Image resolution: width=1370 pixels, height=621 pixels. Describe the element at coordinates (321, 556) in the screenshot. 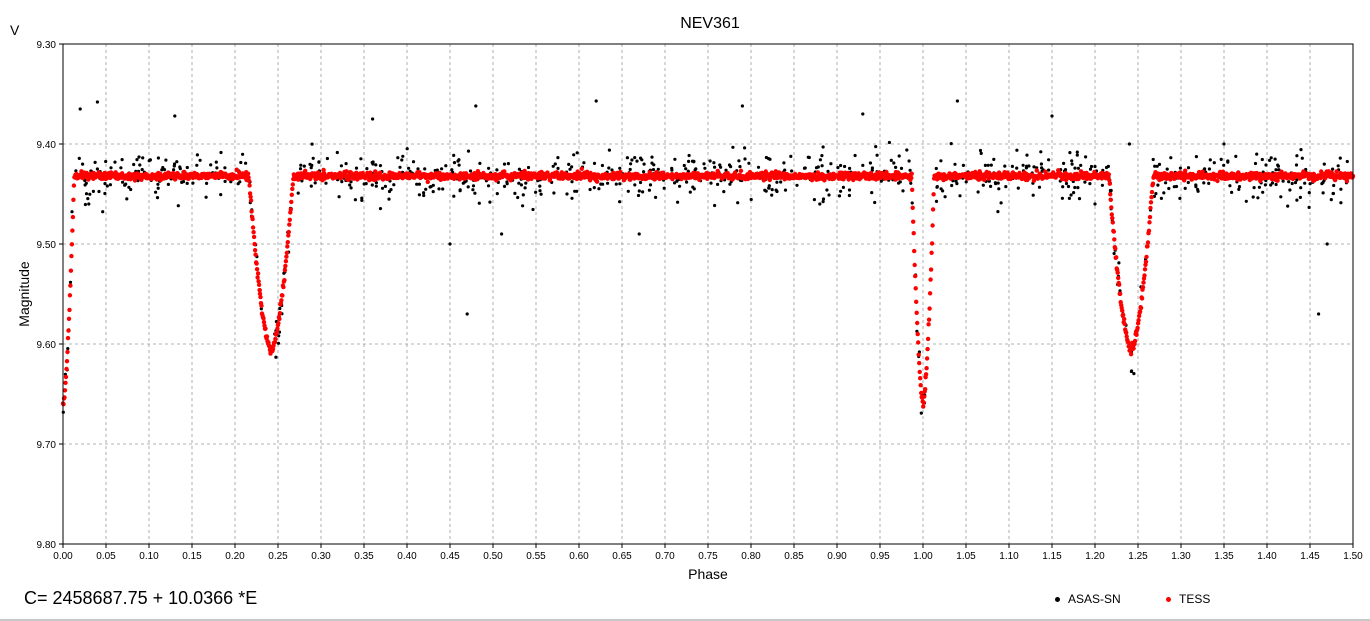

I see `x-tick-label: 0.30` at that location.